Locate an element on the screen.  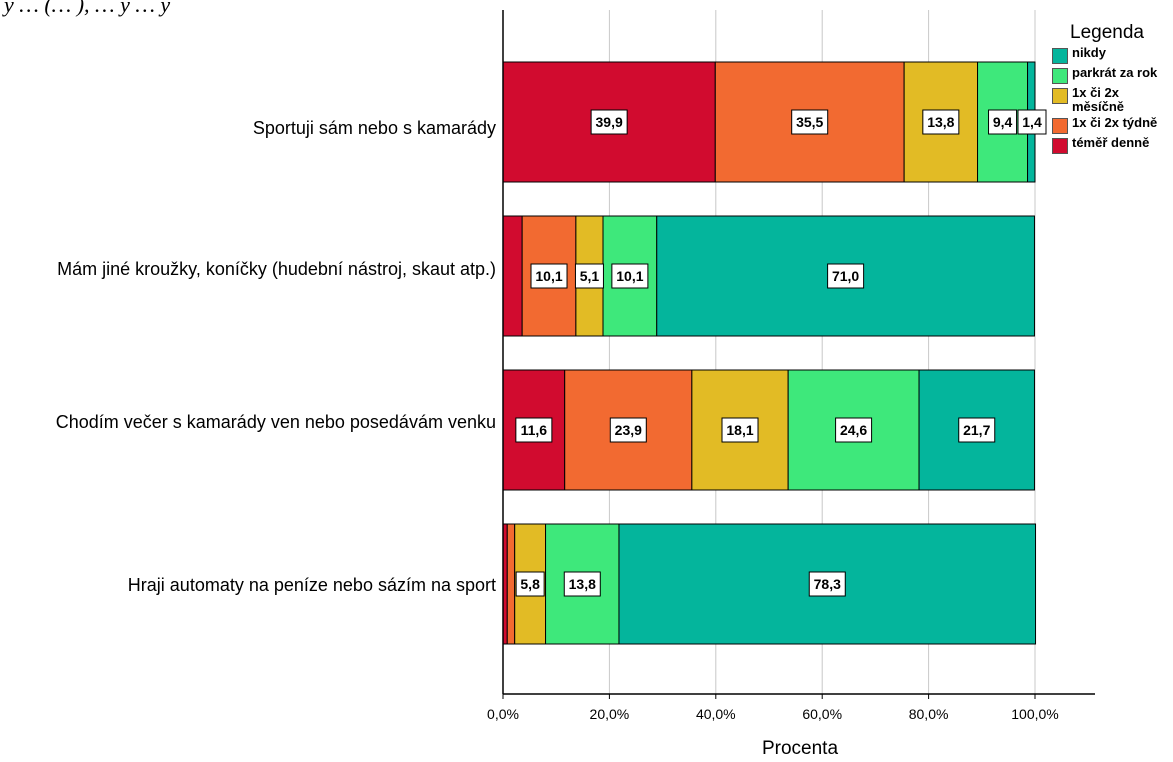
legend-item-denne: téměř denně is located at coordinates (1112, 145).